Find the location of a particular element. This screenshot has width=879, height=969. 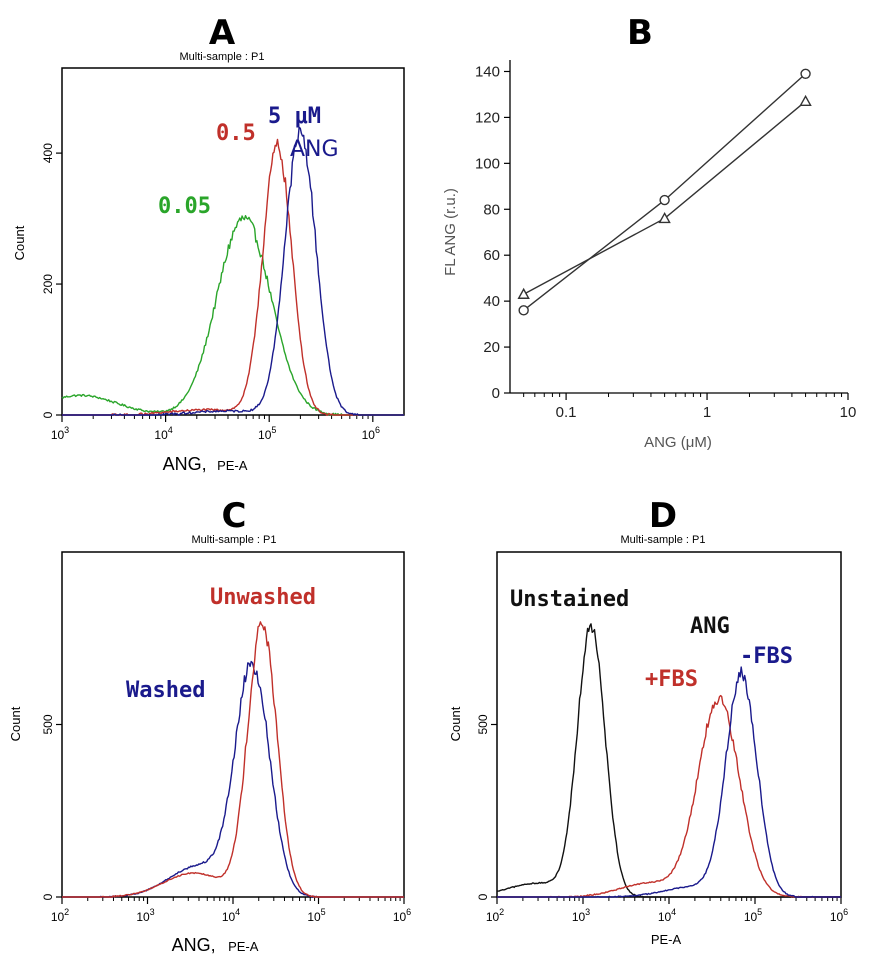

panel-d-xtick-label: 10⁶ is located at coordinates (839, 915).